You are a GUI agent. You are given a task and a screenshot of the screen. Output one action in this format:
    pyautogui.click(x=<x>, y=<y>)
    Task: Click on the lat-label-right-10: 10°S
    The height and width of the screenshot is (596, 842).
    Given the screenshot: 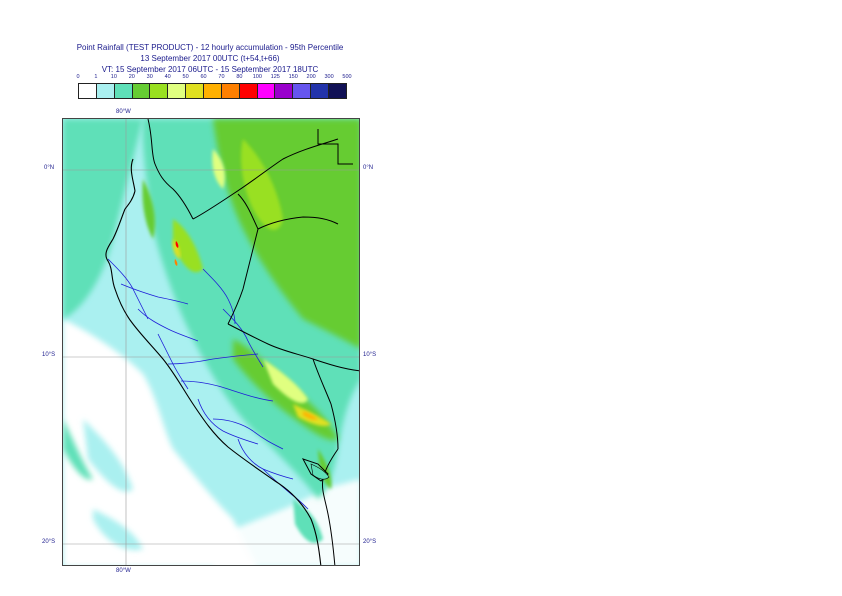 What is the action you would take?
    pyautogui.click(x=370, y=355)
    